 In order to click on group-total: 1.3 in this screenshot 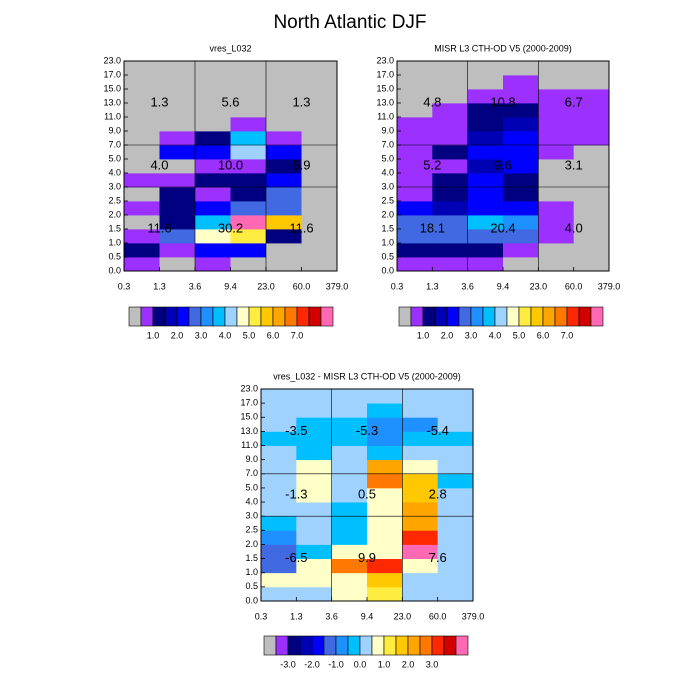, I will do `click(301, 101)`.